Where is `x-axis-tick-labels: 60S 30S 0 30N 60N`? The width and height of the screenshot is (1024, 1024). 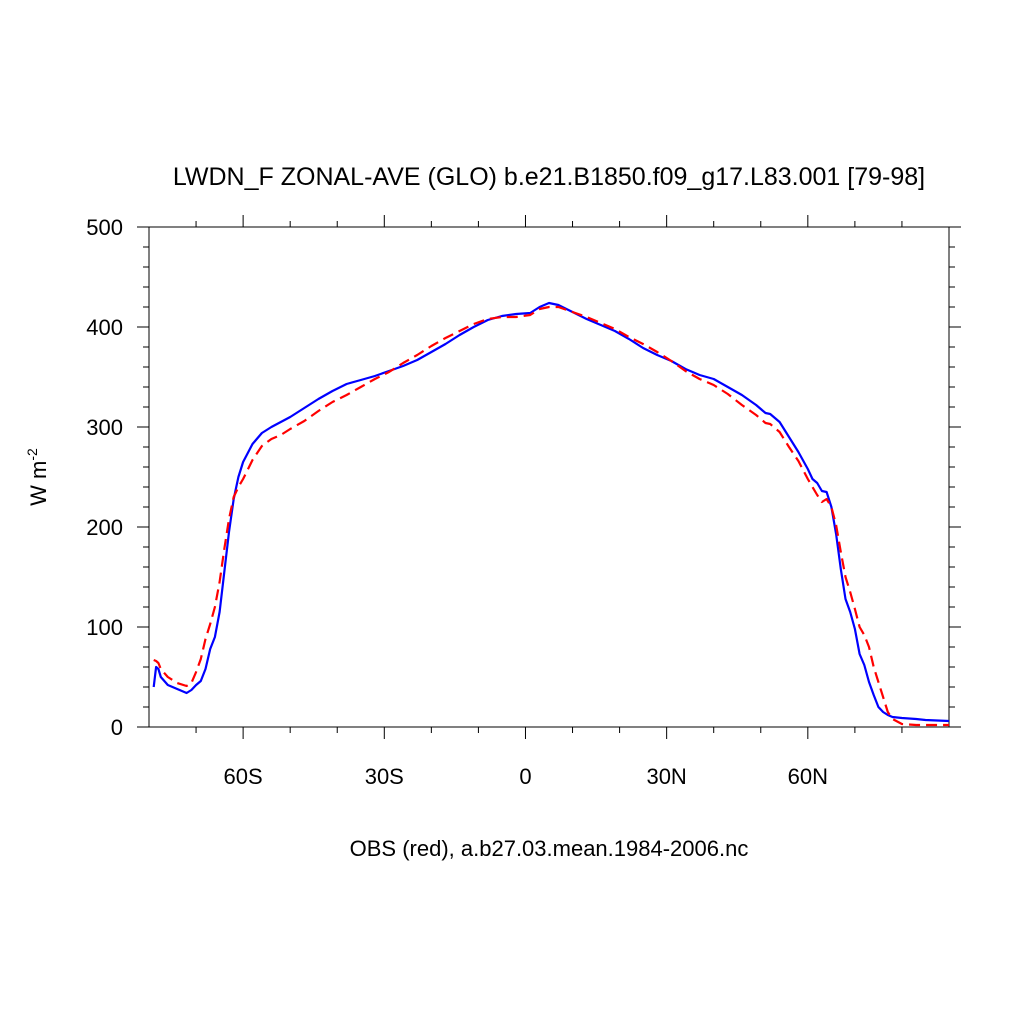 x-axis-tick-labels: 60S 30S 0 30N 60N is located at coordinates (526, 776).